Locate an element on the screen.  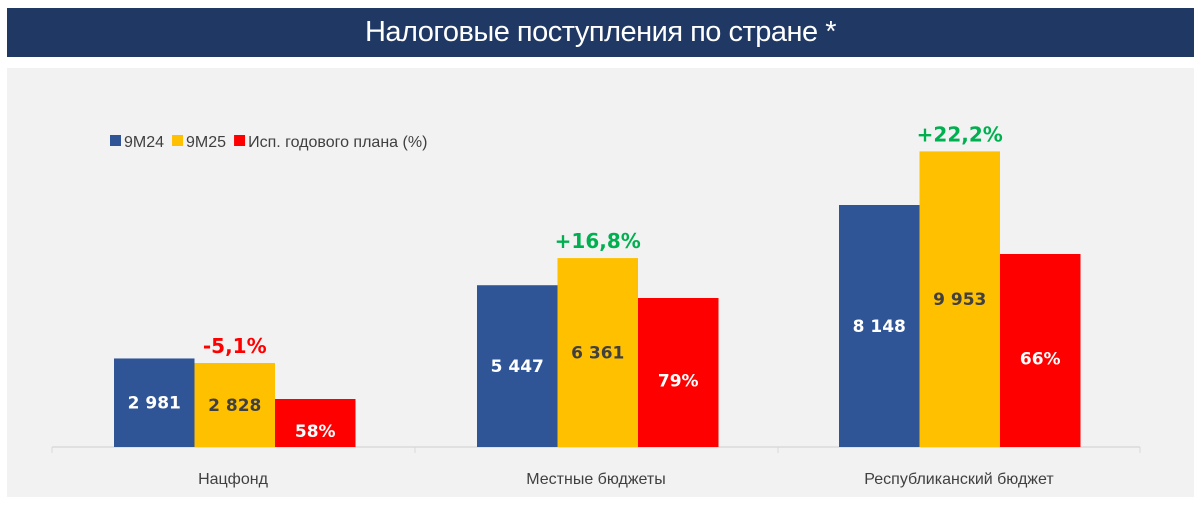
data-label: 9 953 is located at coordinates (959, 300).